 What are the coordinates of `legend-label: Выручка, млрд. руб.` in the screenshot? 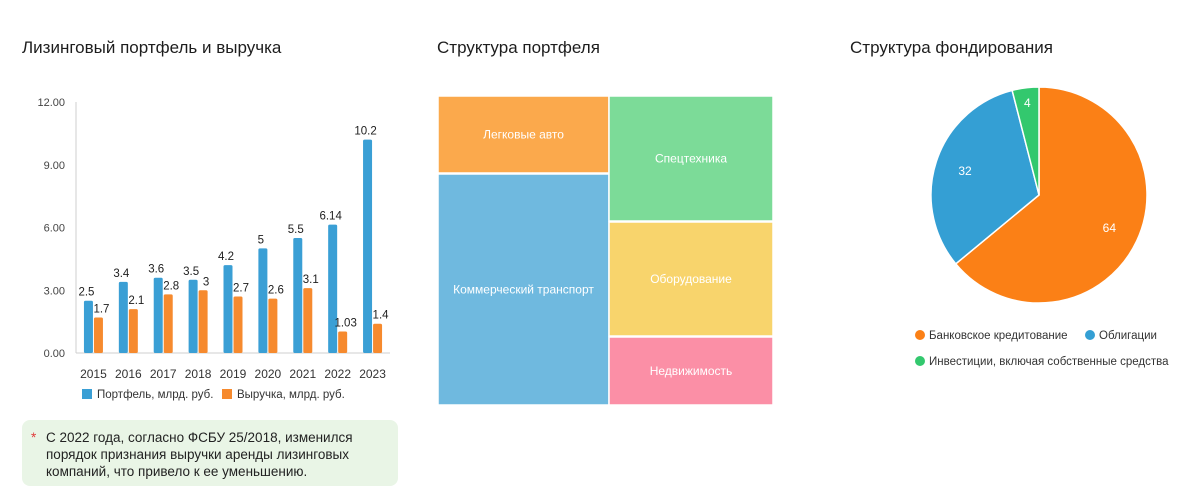 It's located at (291, 395).